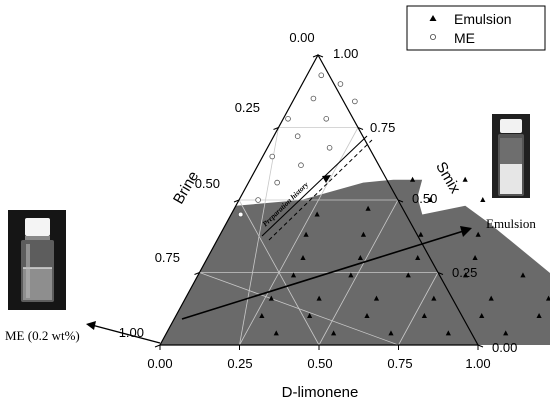  Describe the element at coordinates (239, 363) in the screenshot. I see `bottom-tick-1: 0.25` at that location.